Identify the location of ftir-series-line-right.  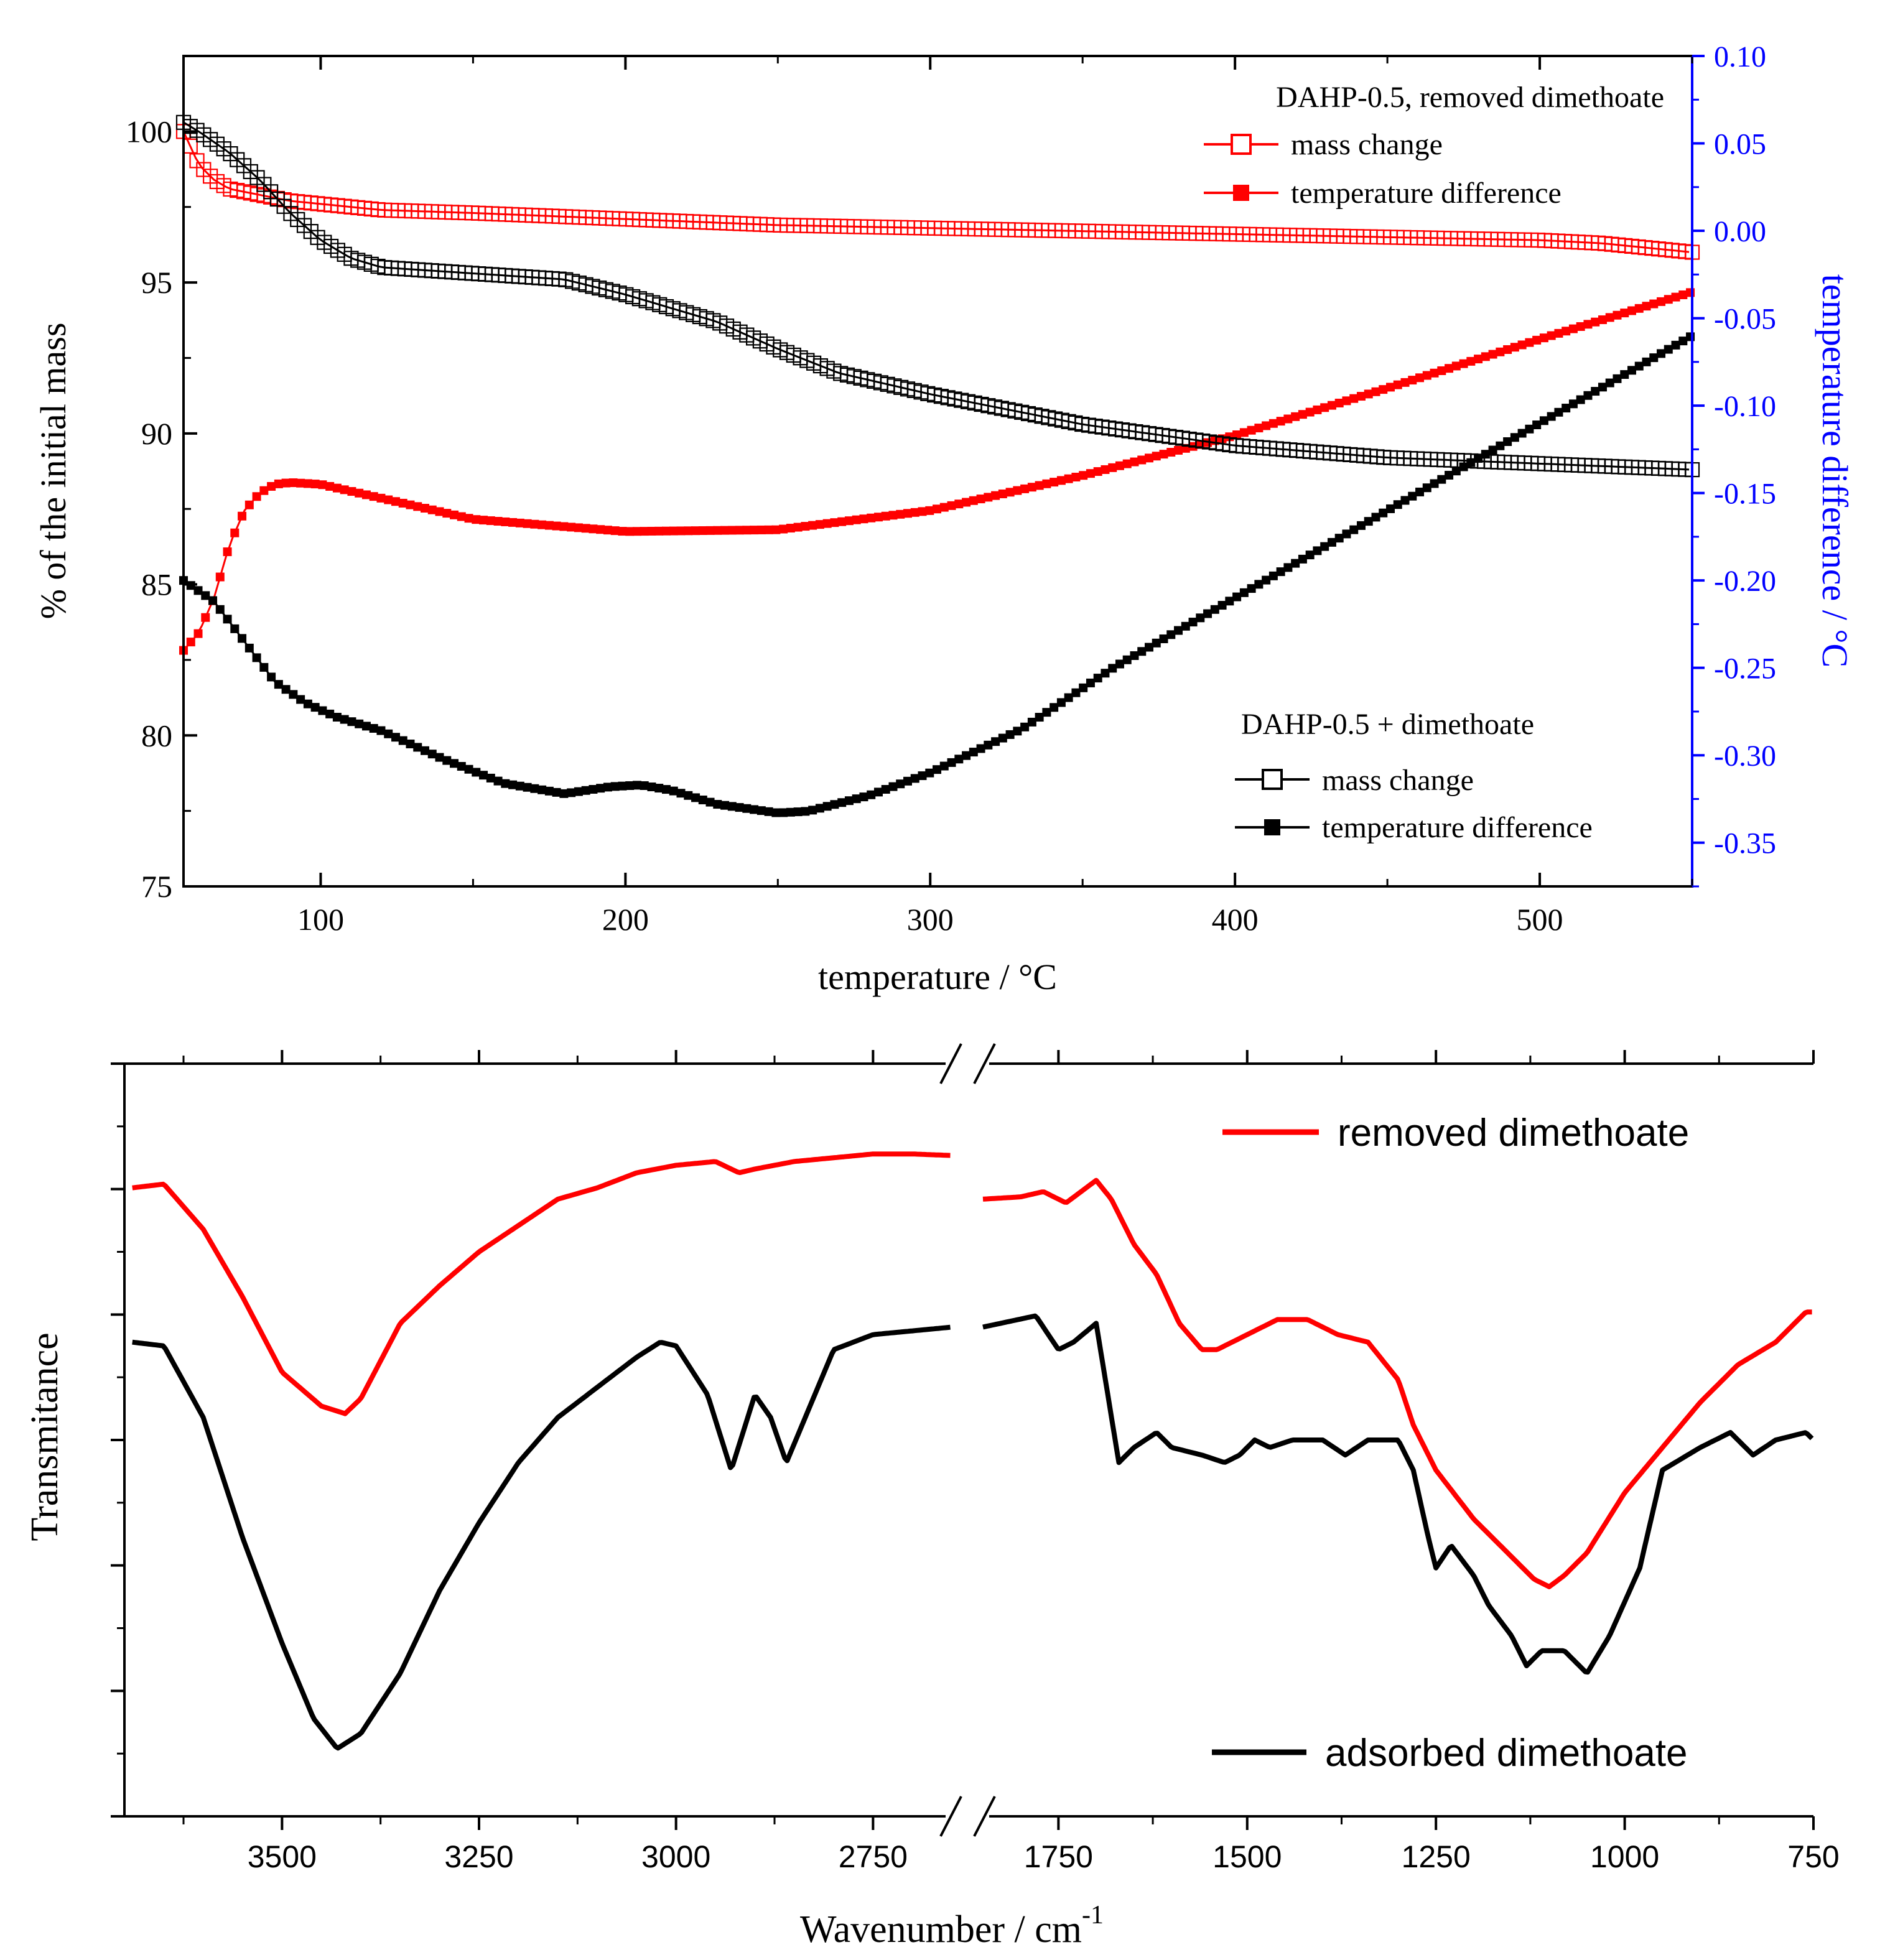
(1398, 1494).